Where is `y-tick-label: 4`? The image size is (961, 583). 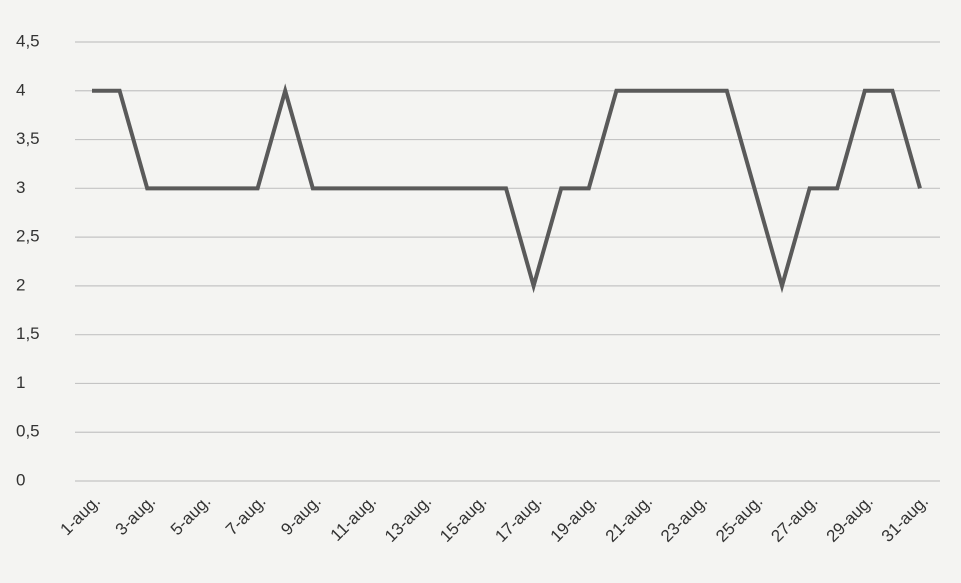
y-tick-label: 4 is located at coordinates (20, 89).